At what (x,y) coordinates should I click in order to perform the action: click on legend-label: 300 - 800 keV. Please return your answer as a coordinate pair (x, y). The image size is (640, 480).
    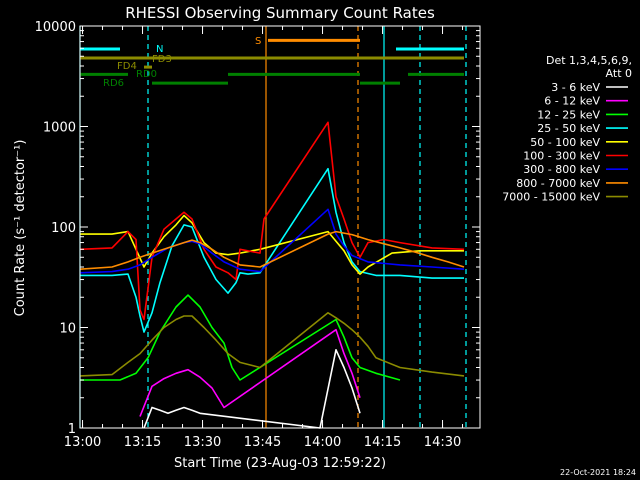
    Looking at the image, I should click on (561, 169).